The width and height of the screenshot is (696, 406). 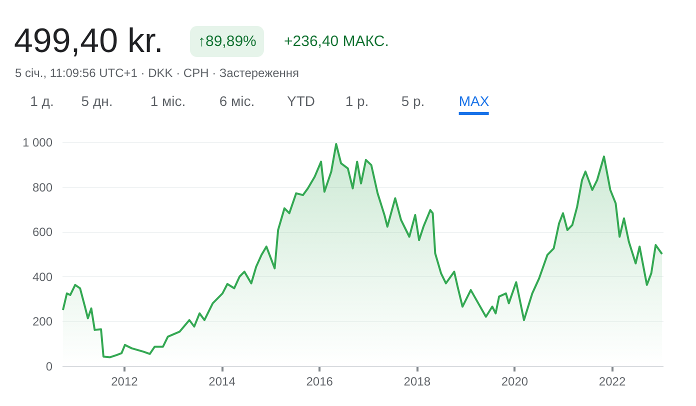 What do you see at coordinates (612, 381) in the screenshot?
I see `x-tick-label: 2022` at bounding box center [612, 381].